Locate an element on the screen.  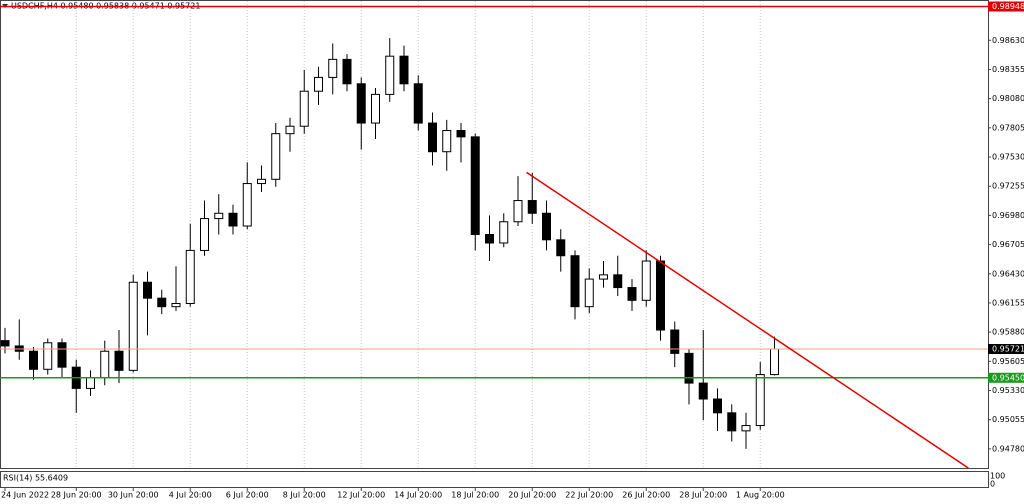
y-tick-label: 0.96155 is located at coordinates (1008, 302).